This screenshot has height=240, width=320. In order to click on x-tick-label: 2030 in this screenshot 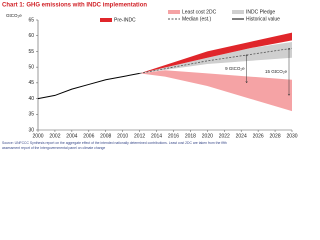, I will do `click(291, 136)`.